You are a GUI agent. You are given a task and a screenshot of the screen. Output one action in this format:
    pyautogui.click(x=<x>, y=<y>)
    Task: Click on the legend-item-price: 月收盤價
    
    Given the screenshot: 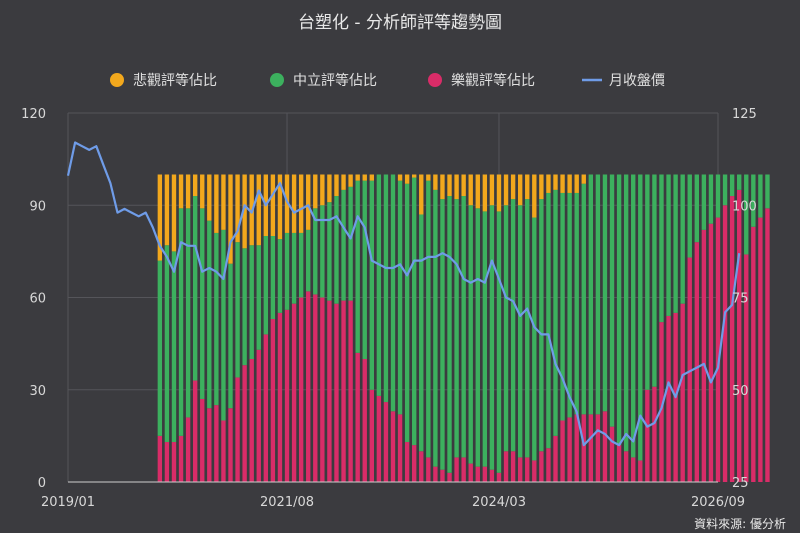 What is the action you would take?
    pyautogui.click(x=623, y=80)
    